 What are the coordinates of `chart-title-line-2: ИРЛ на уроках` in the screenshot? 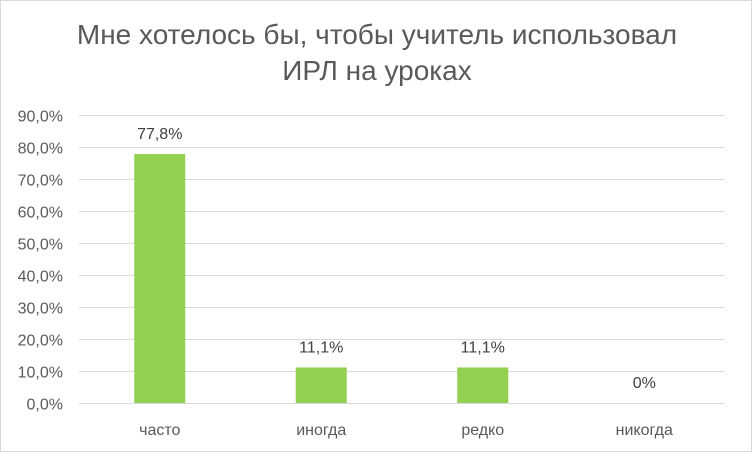 It's located at (377, 70).